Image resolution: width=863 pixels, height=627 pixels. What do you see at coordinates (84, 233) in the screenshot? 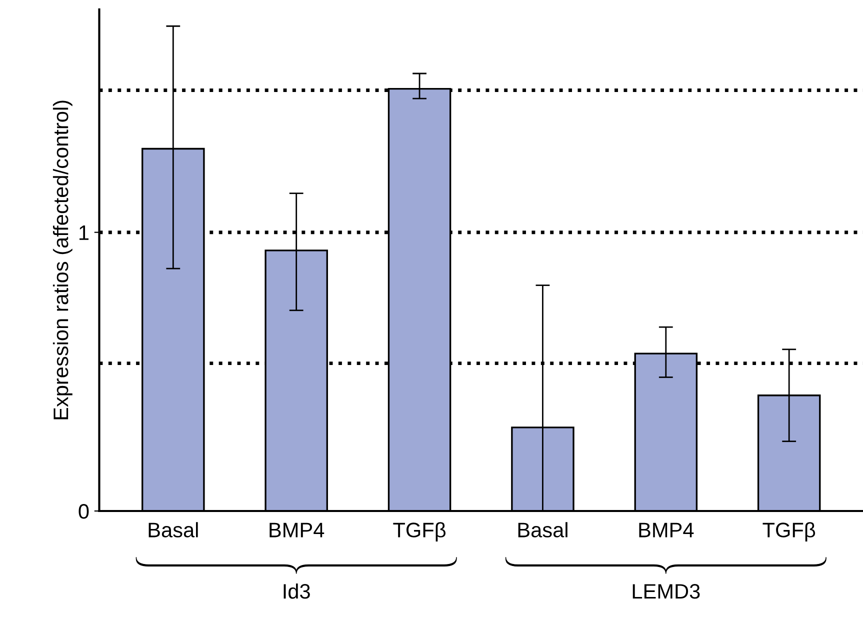
I see `y-tick-label: 1` at bounding box center [84, 233].